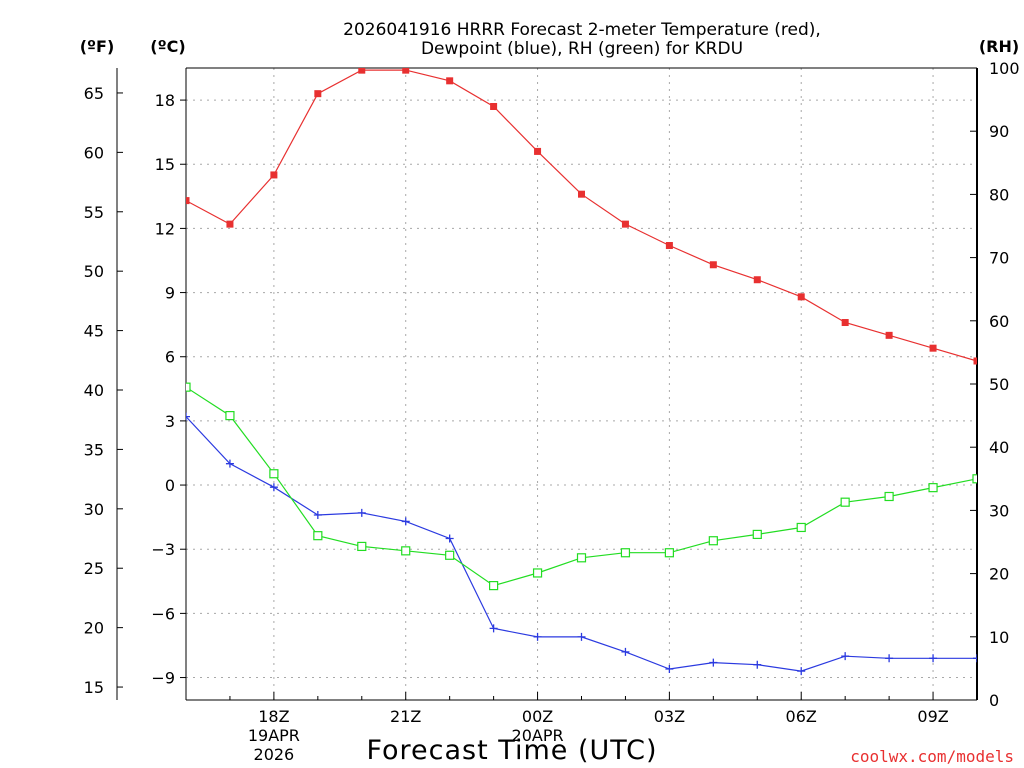 This screenshot has width=1024, height=768. What do you see at coordinates (94, 212) in the screenshot?
I see `fahrenheit-tick-label: 55` at bounding box center [94, 212].